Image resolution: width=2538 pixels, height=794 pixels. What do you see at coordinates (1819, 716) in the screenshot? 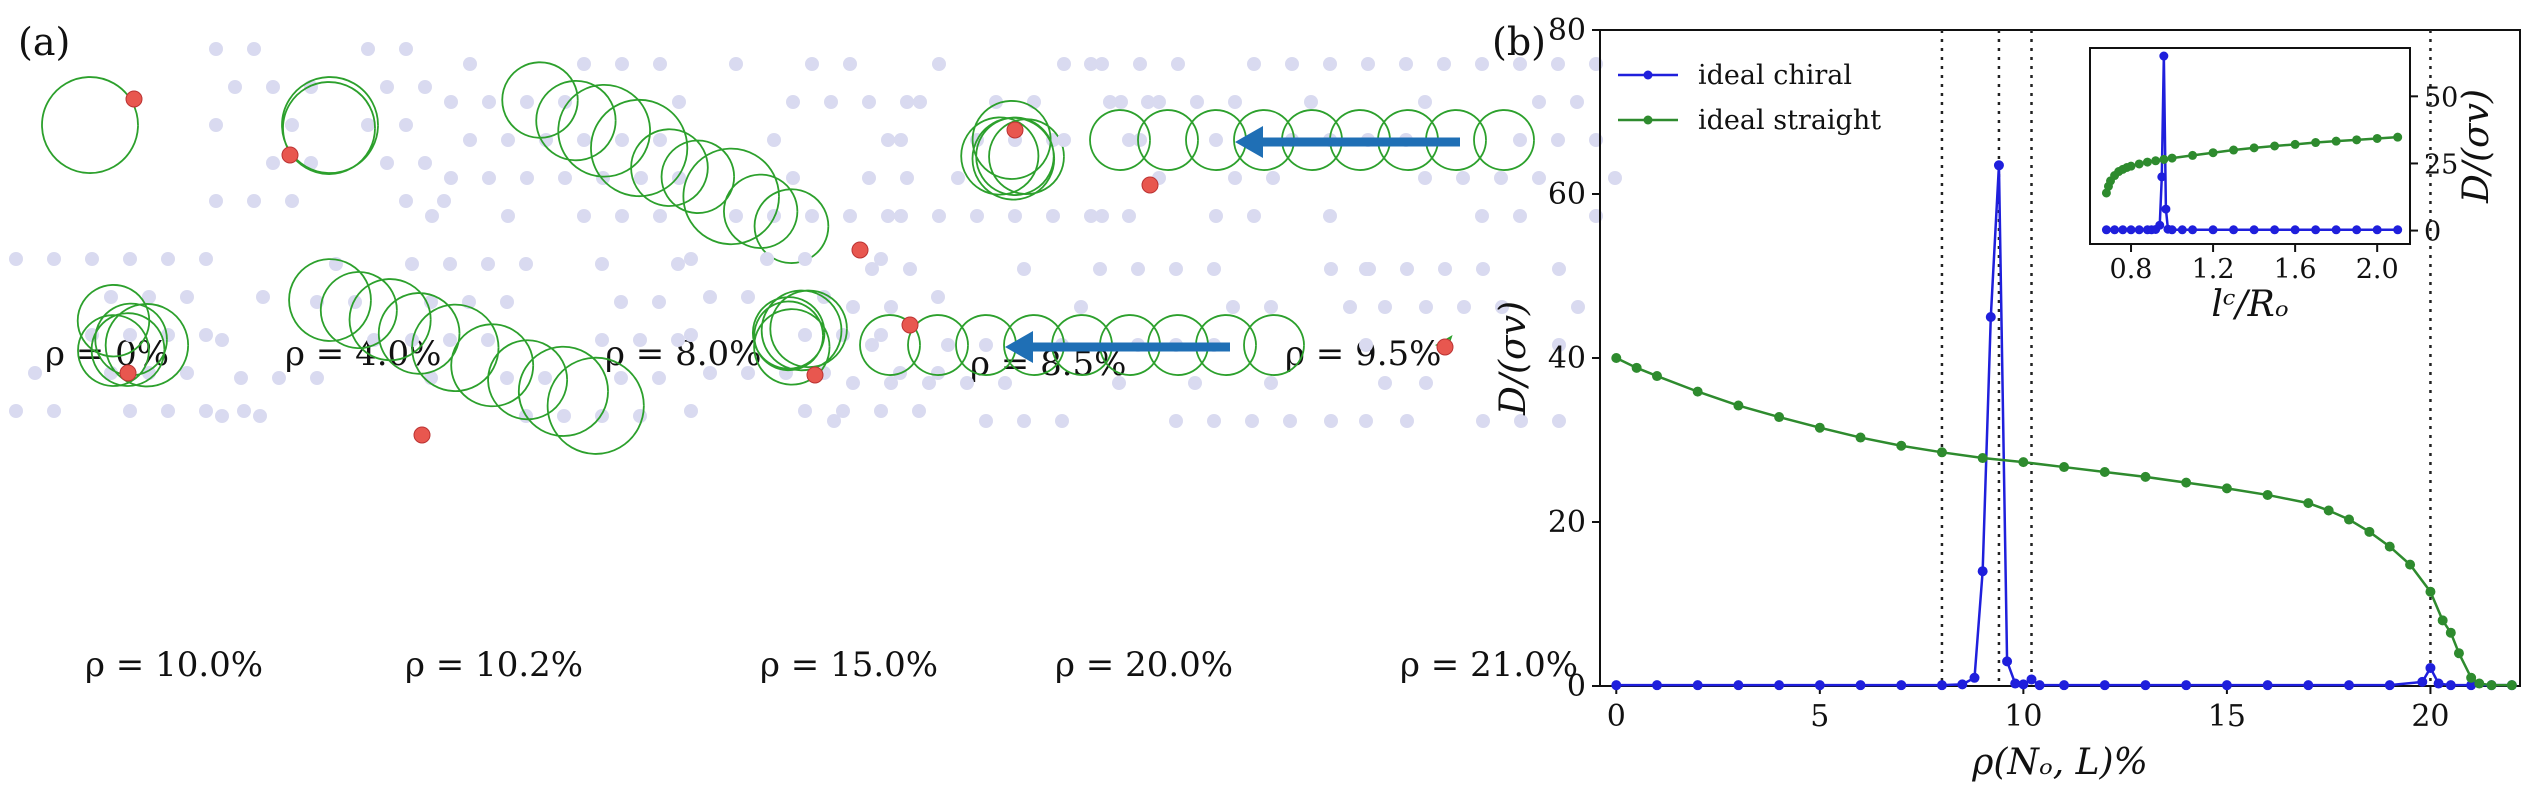
I see `x-tick-label: 5` at bounding box center [1819, 716].